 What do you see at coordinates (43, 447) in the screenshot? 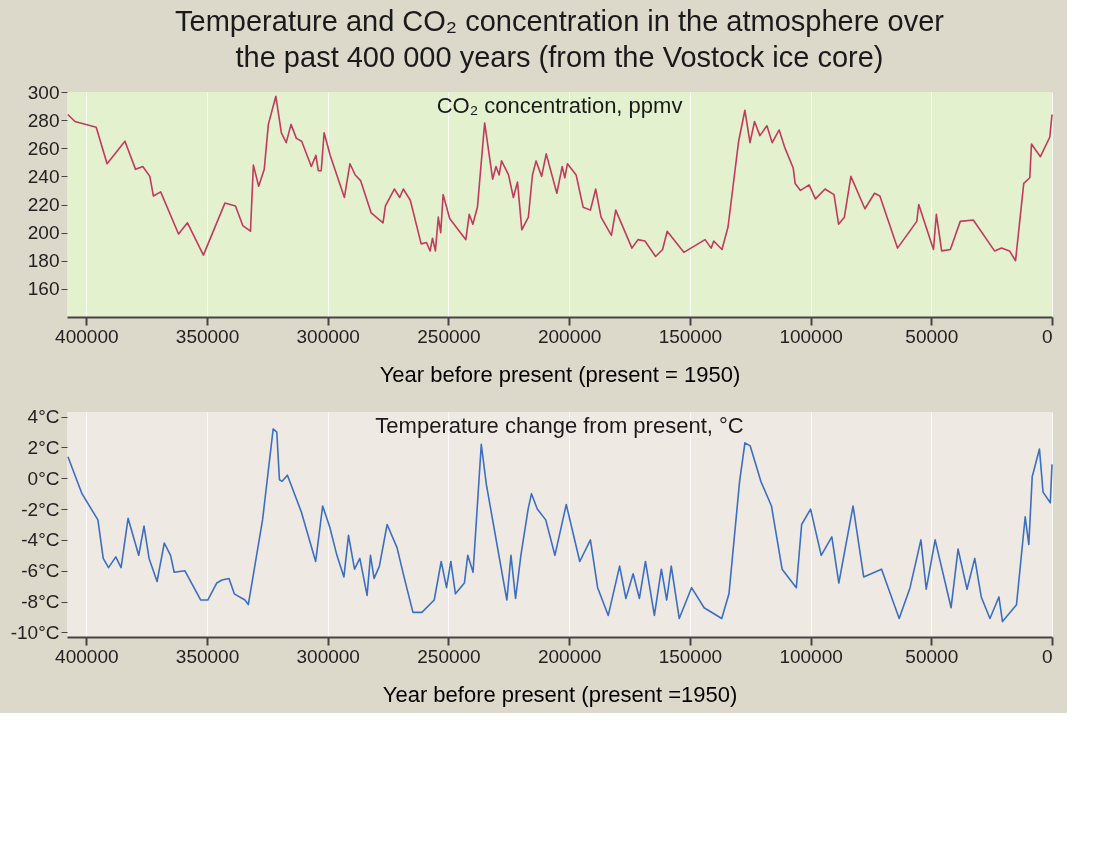
I see `y-tick-label: 2°C` at bounding box center [43, 447].